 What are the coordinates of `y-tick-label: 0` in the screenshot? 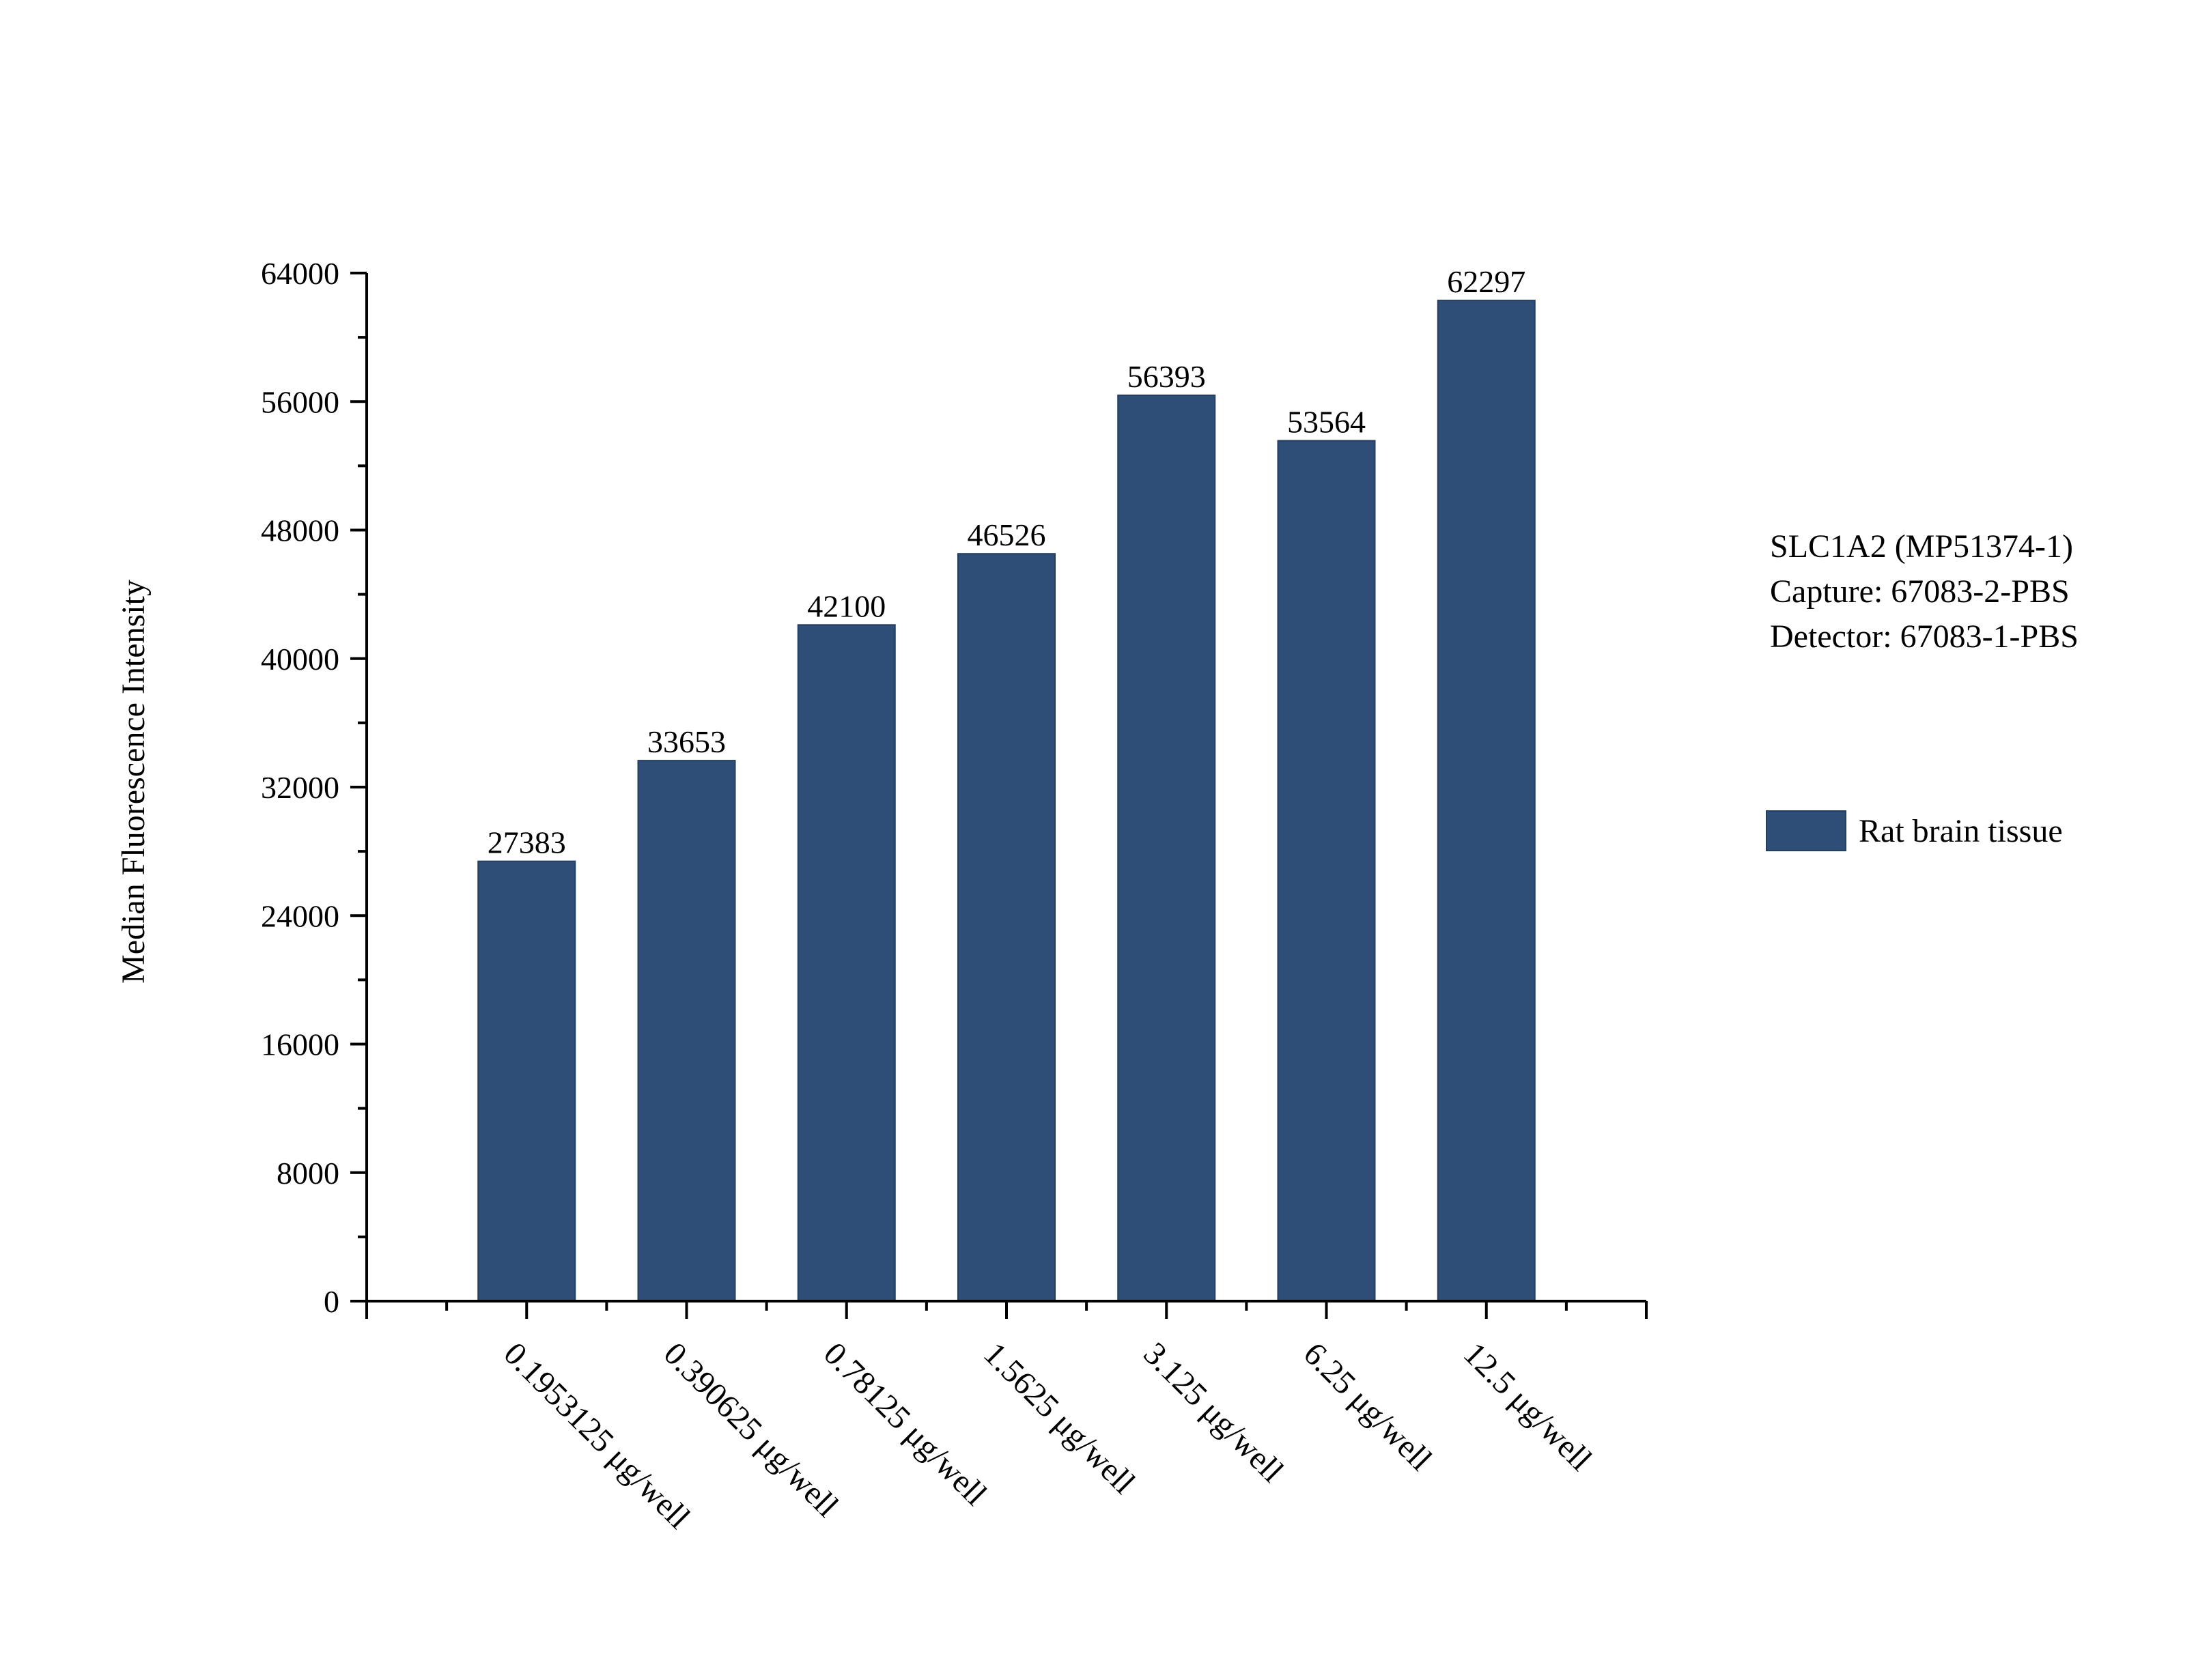 It's located at (331, 1301).